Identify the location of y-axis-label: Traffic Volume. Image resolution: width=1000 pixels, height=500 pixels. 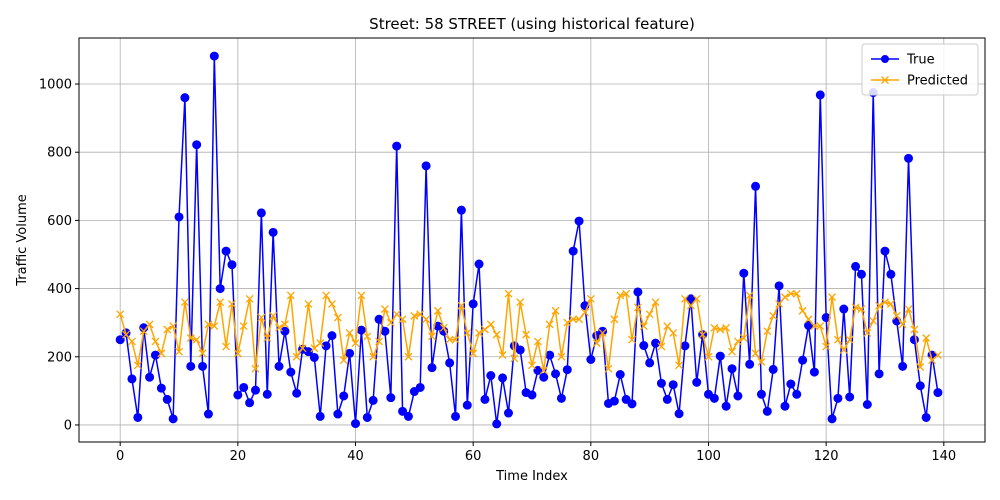
(22, 240).